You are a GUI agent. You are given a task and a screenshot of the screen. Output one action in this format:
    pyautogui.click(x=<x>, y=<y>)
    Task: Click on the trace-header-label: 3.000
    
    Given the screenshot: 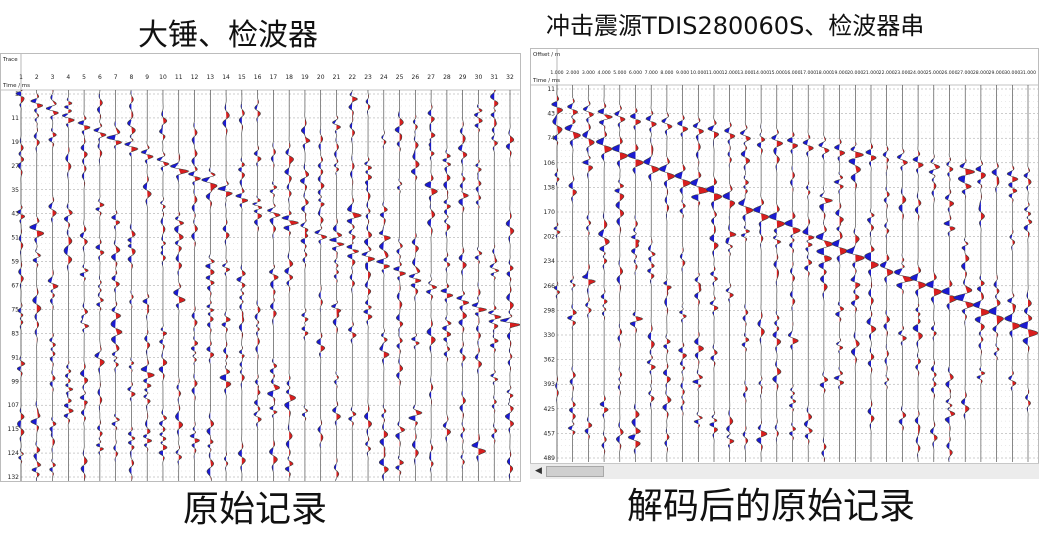 What is the action you would take?
    pyautogui.click(x=588, y=73)
    